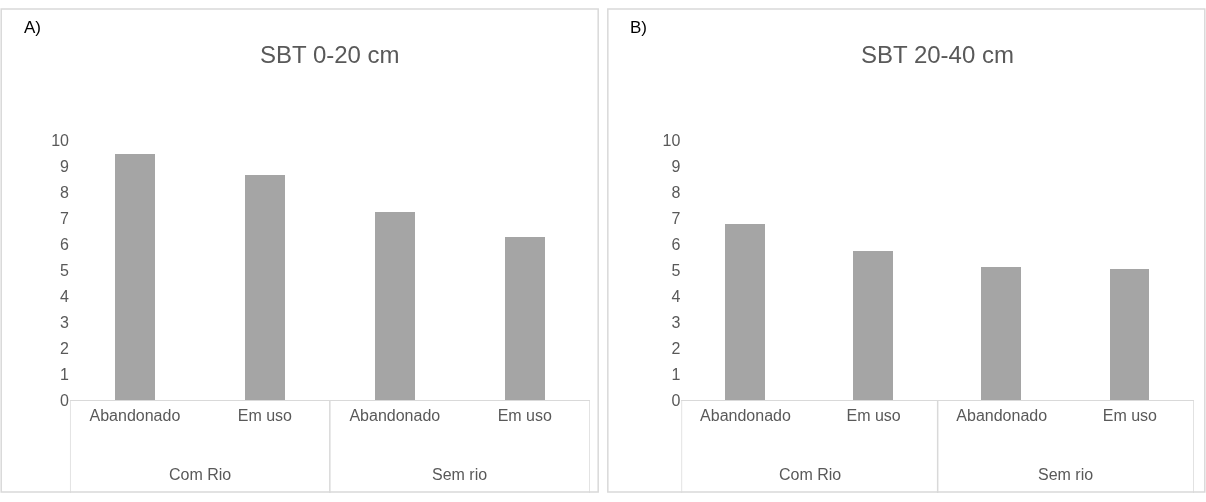 This screenshot has width=1206, height=502. Describe the element at coordinates (937, 54) in the screenshot. I see `chart-title: SBT 20-40 cm` at that location.